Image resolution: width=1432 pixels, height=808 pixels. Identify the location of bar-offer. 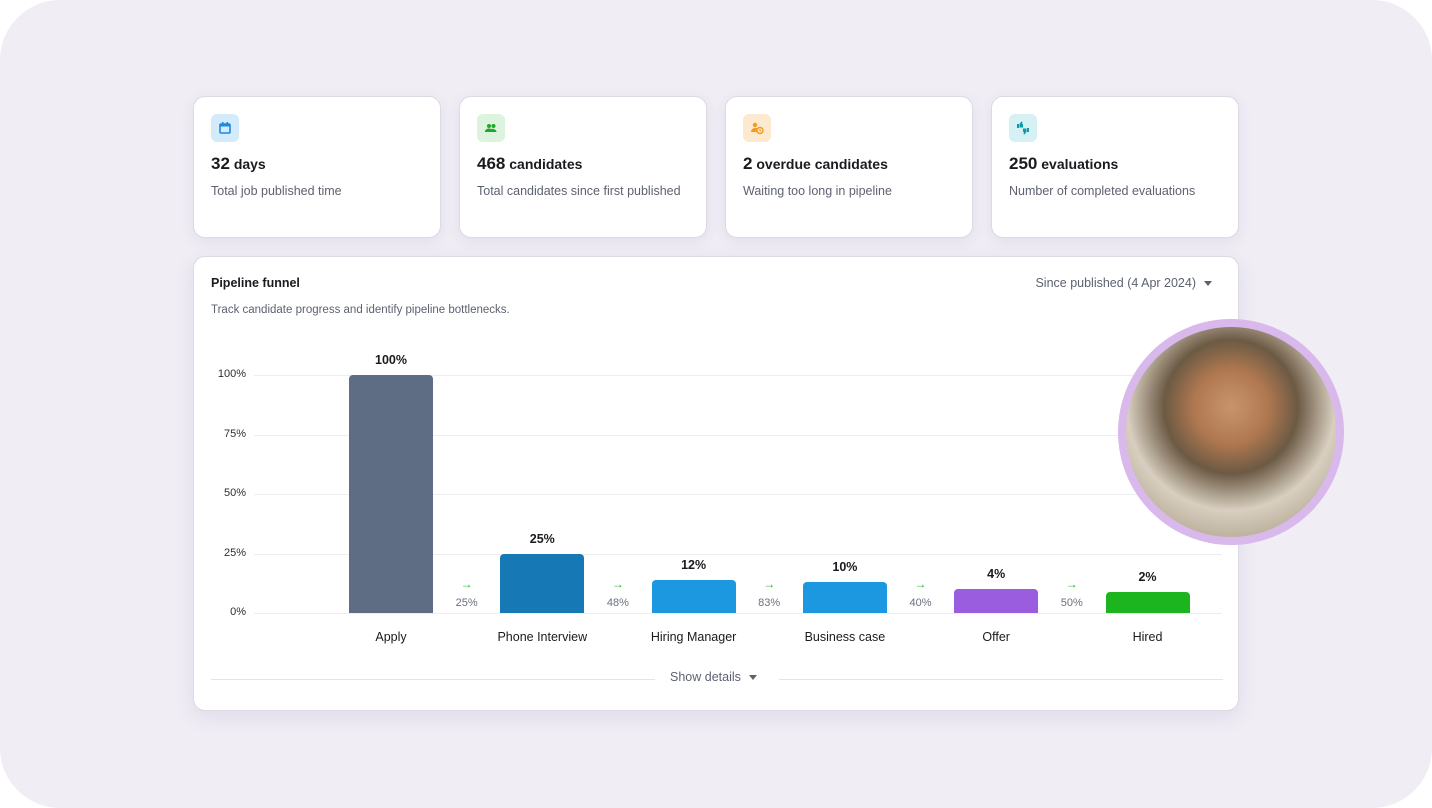
(996, 601).